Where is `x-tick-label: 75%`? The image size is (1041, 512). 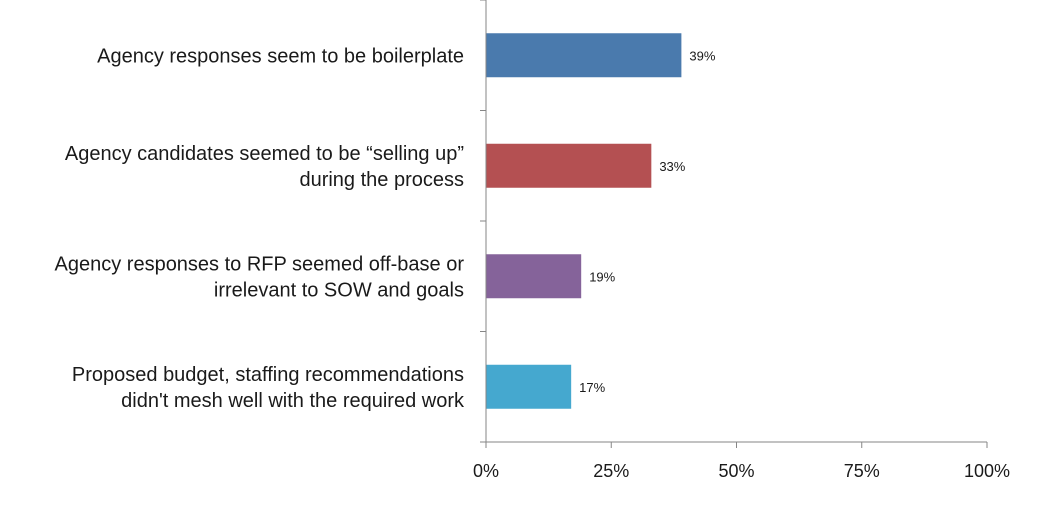 x-tick-label: 75% is located at coordinates (862, 471).